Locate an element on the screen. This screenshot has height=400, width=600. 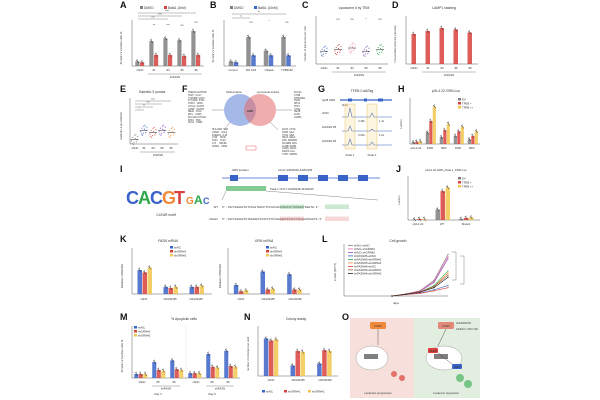
day-label: Day 6 is located at coordinates (212, 394).